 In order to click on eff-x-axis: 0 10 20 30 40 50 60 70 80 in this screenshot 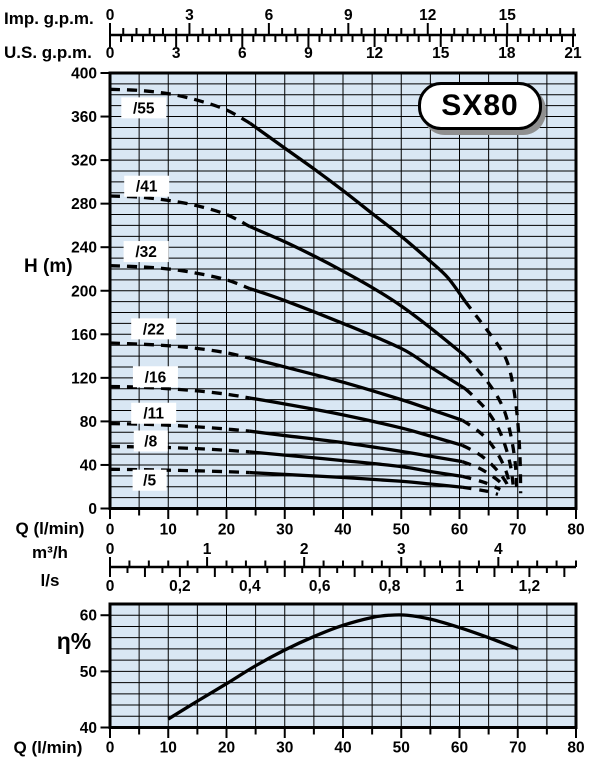, I will do `click(345, 743)`.